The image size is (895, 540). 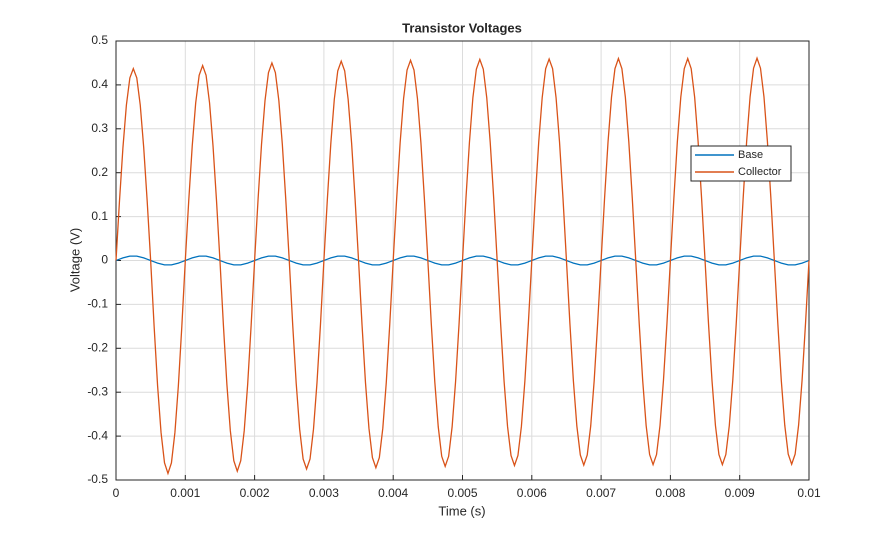 I want to click on x-tick-label: 0.005, so click(x=462, y=493).